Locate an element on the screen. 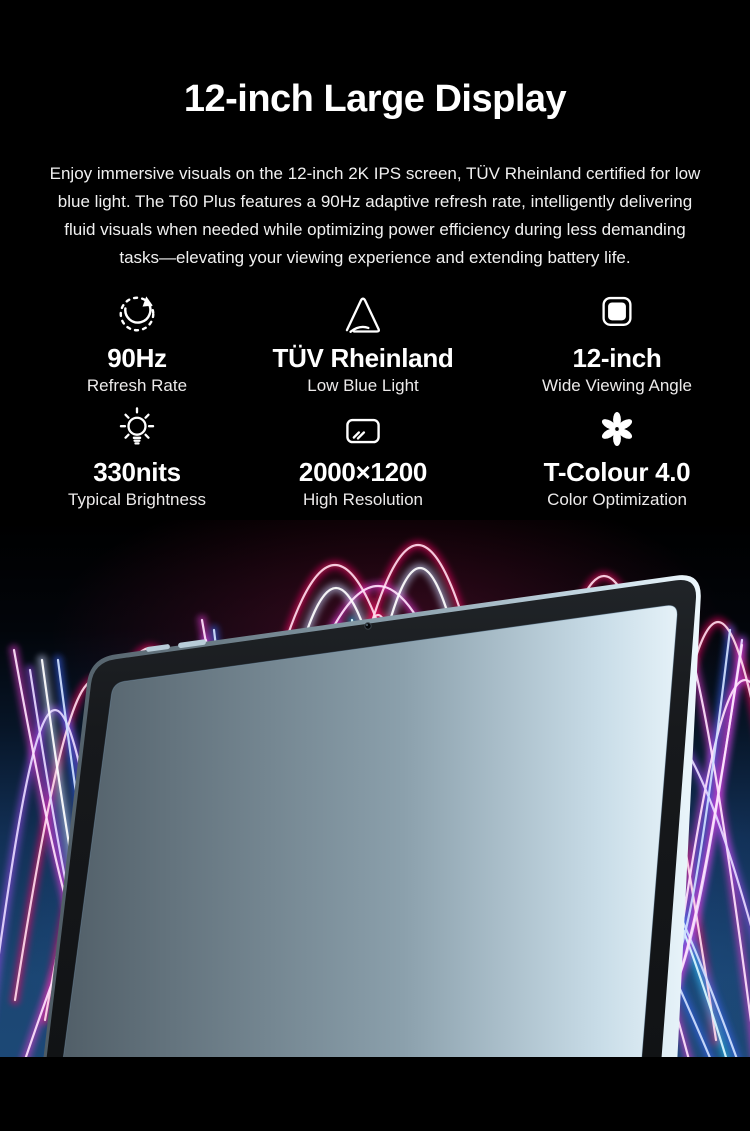 The height and width of the screenshot is (1131, 750). brightness-bulb-icon is located at coordinates (137, 428).